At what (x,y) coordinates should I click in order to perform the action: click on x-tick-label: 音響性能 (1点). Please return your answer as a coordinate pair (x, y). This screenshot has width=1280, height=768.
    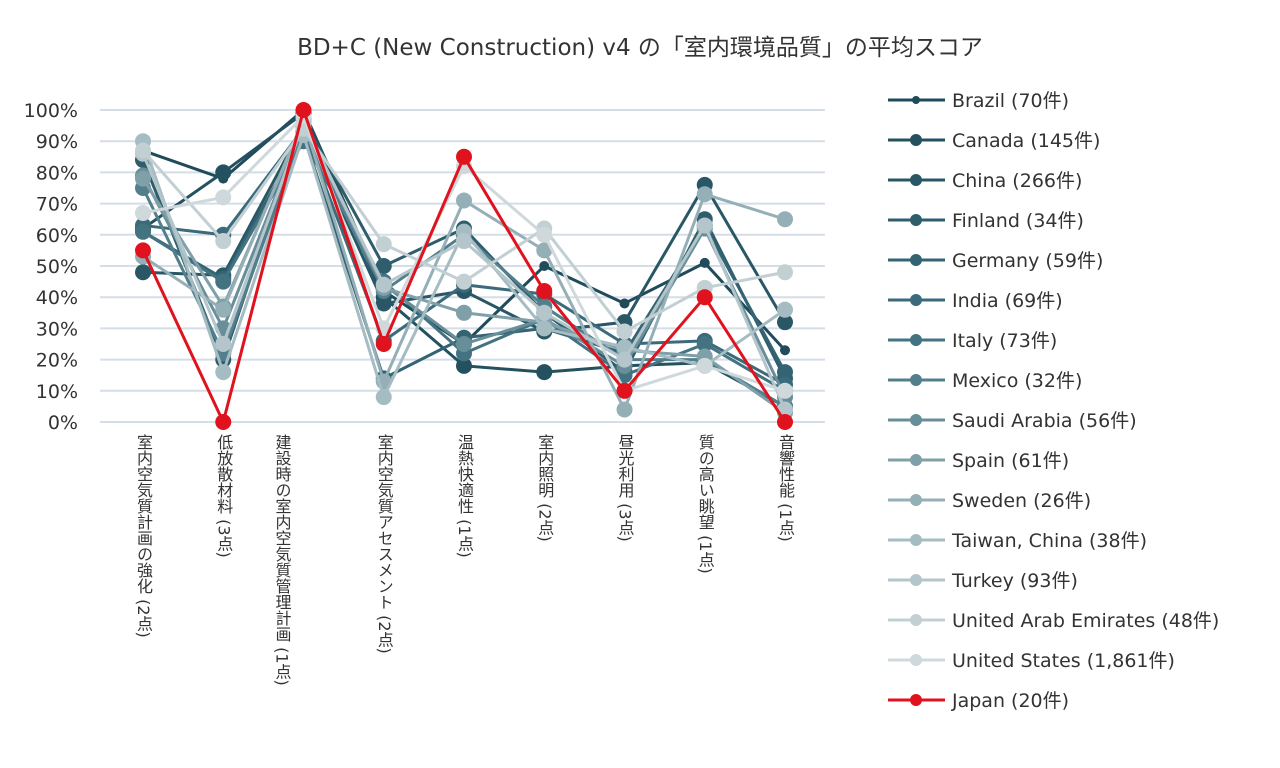
    Looking at the image, I should click on (785, 488).